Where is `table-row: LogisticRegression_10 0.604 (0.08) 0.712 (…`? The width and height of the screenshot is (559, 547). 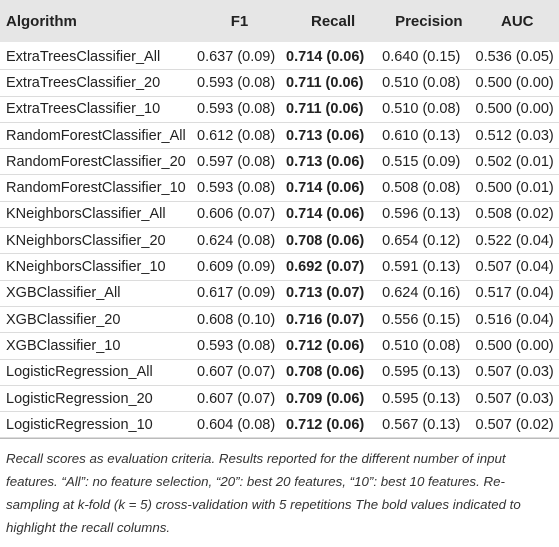 table-row: LogisticRegression_10 0.604 (0.08) 0.712 (… is located at coordinates (279, 425).